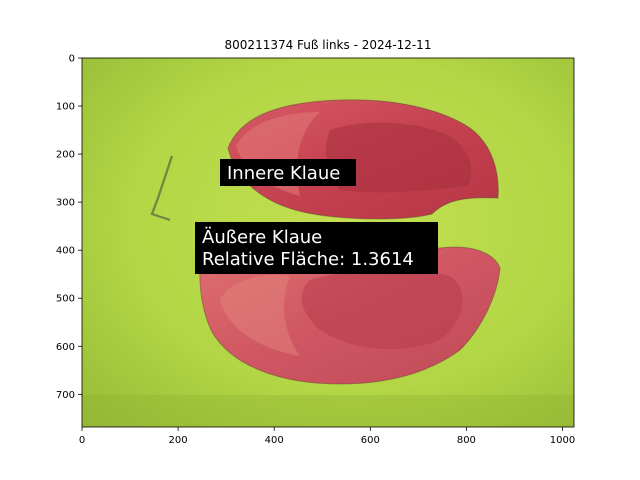 The image size is (640, 480). Describe the element at coordinates (162, 188) in the screenshot. I see `pen-mark` at that location.